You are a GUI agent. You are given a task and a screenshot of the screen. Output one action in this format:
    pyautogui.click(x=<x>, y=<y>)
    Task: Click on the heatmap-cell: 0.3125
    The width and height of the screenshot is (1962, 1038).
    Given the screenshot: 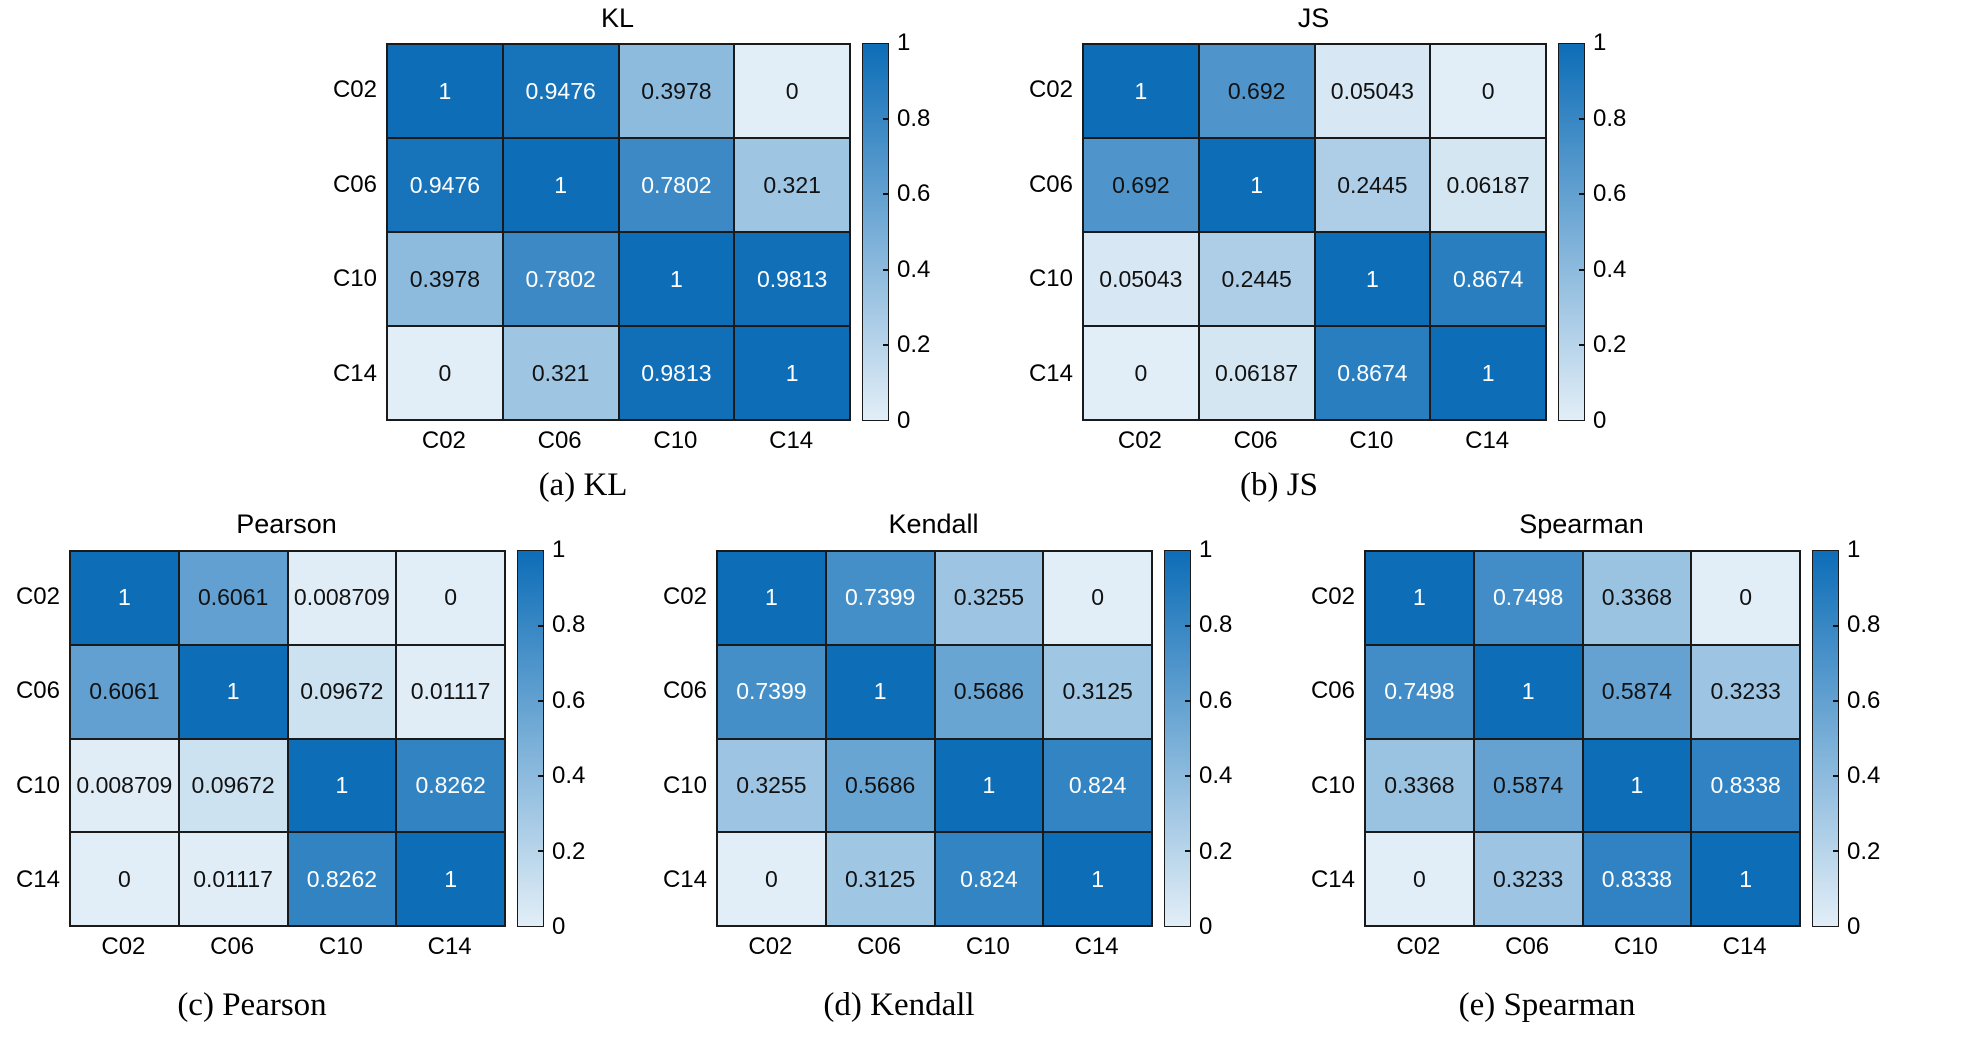 What is the action you would take?
    pyautogui.click(x=1097, y=691)
    